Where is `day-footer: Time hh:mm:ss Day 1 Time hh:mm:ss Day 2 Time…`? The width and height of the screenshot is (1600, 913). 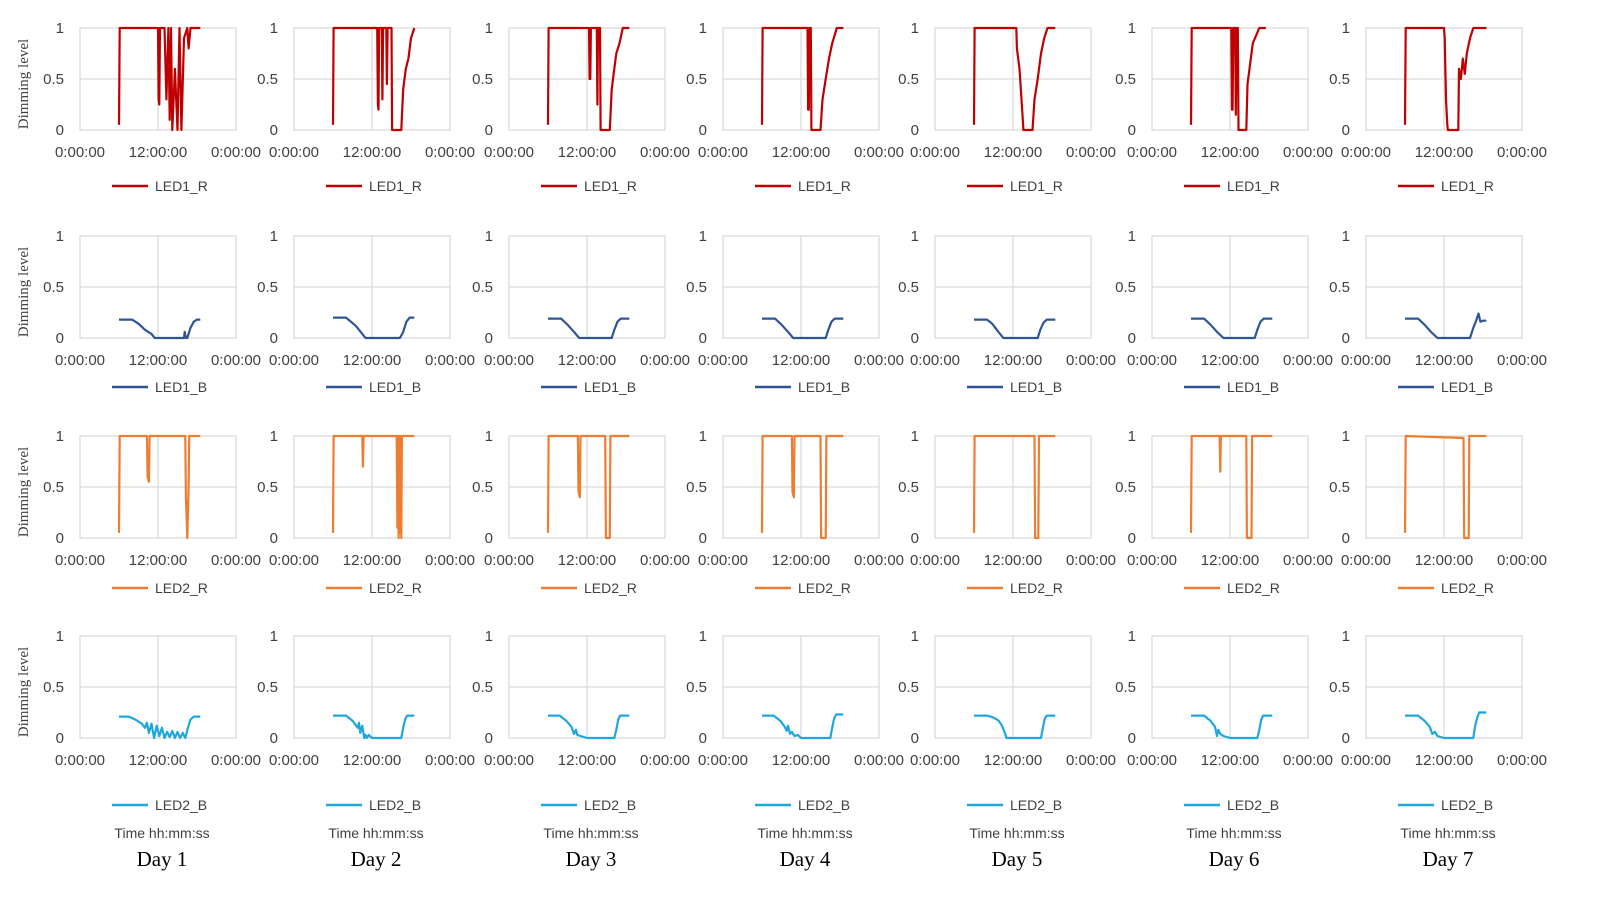
day-footer: Time hh:mm:ss Day 1 Time hh:mm:ss Day 2 Time… is located at coordinates (804, 848).